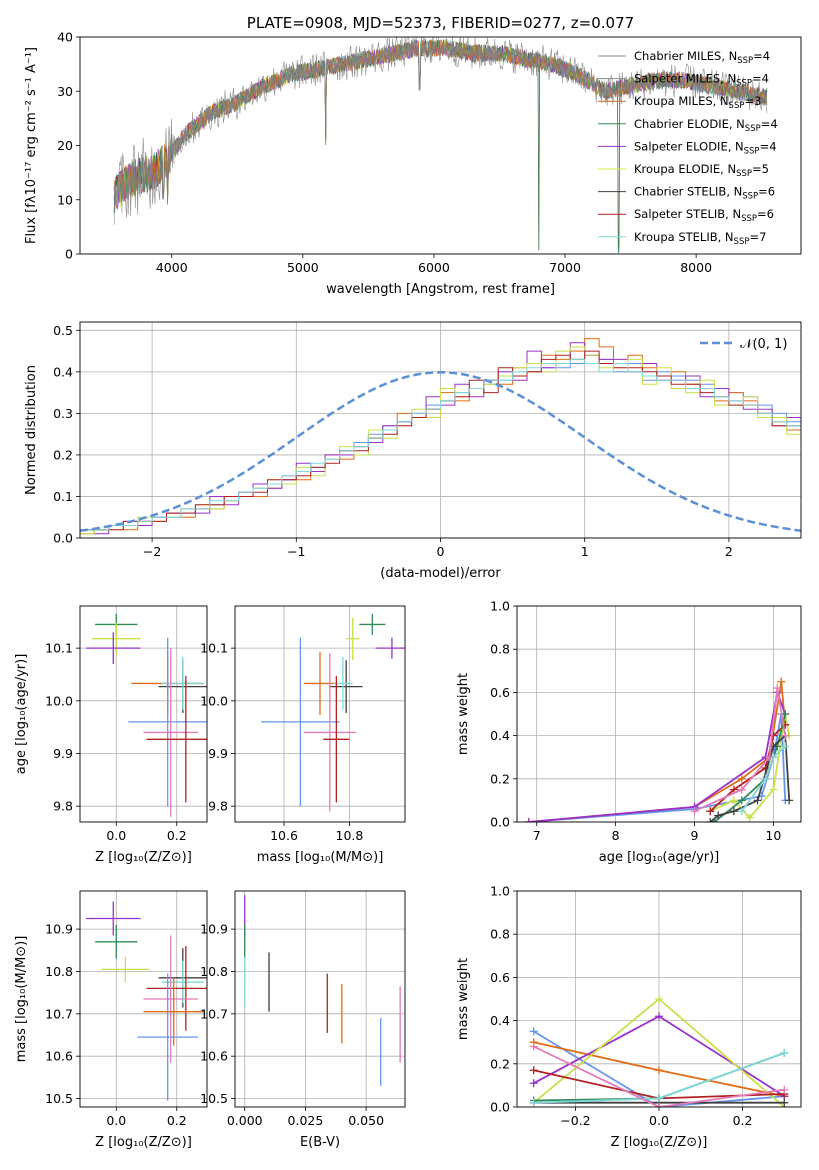  What do you see at coordinates (500, 778) in the screenshot?
I see `y-tick-label: 0.2` at bounding box center [500, 778].